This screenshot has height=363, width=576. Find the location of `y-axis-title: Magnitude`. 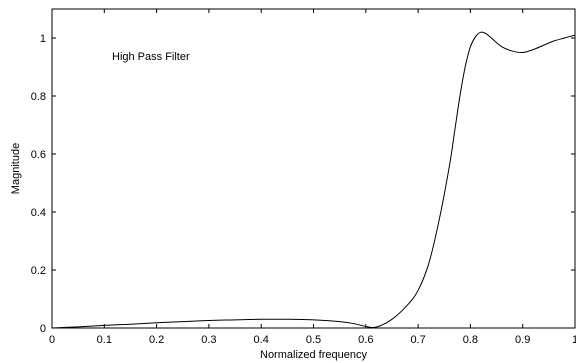

y-axis-title: Magnitude is located at coordinates (16, 168).